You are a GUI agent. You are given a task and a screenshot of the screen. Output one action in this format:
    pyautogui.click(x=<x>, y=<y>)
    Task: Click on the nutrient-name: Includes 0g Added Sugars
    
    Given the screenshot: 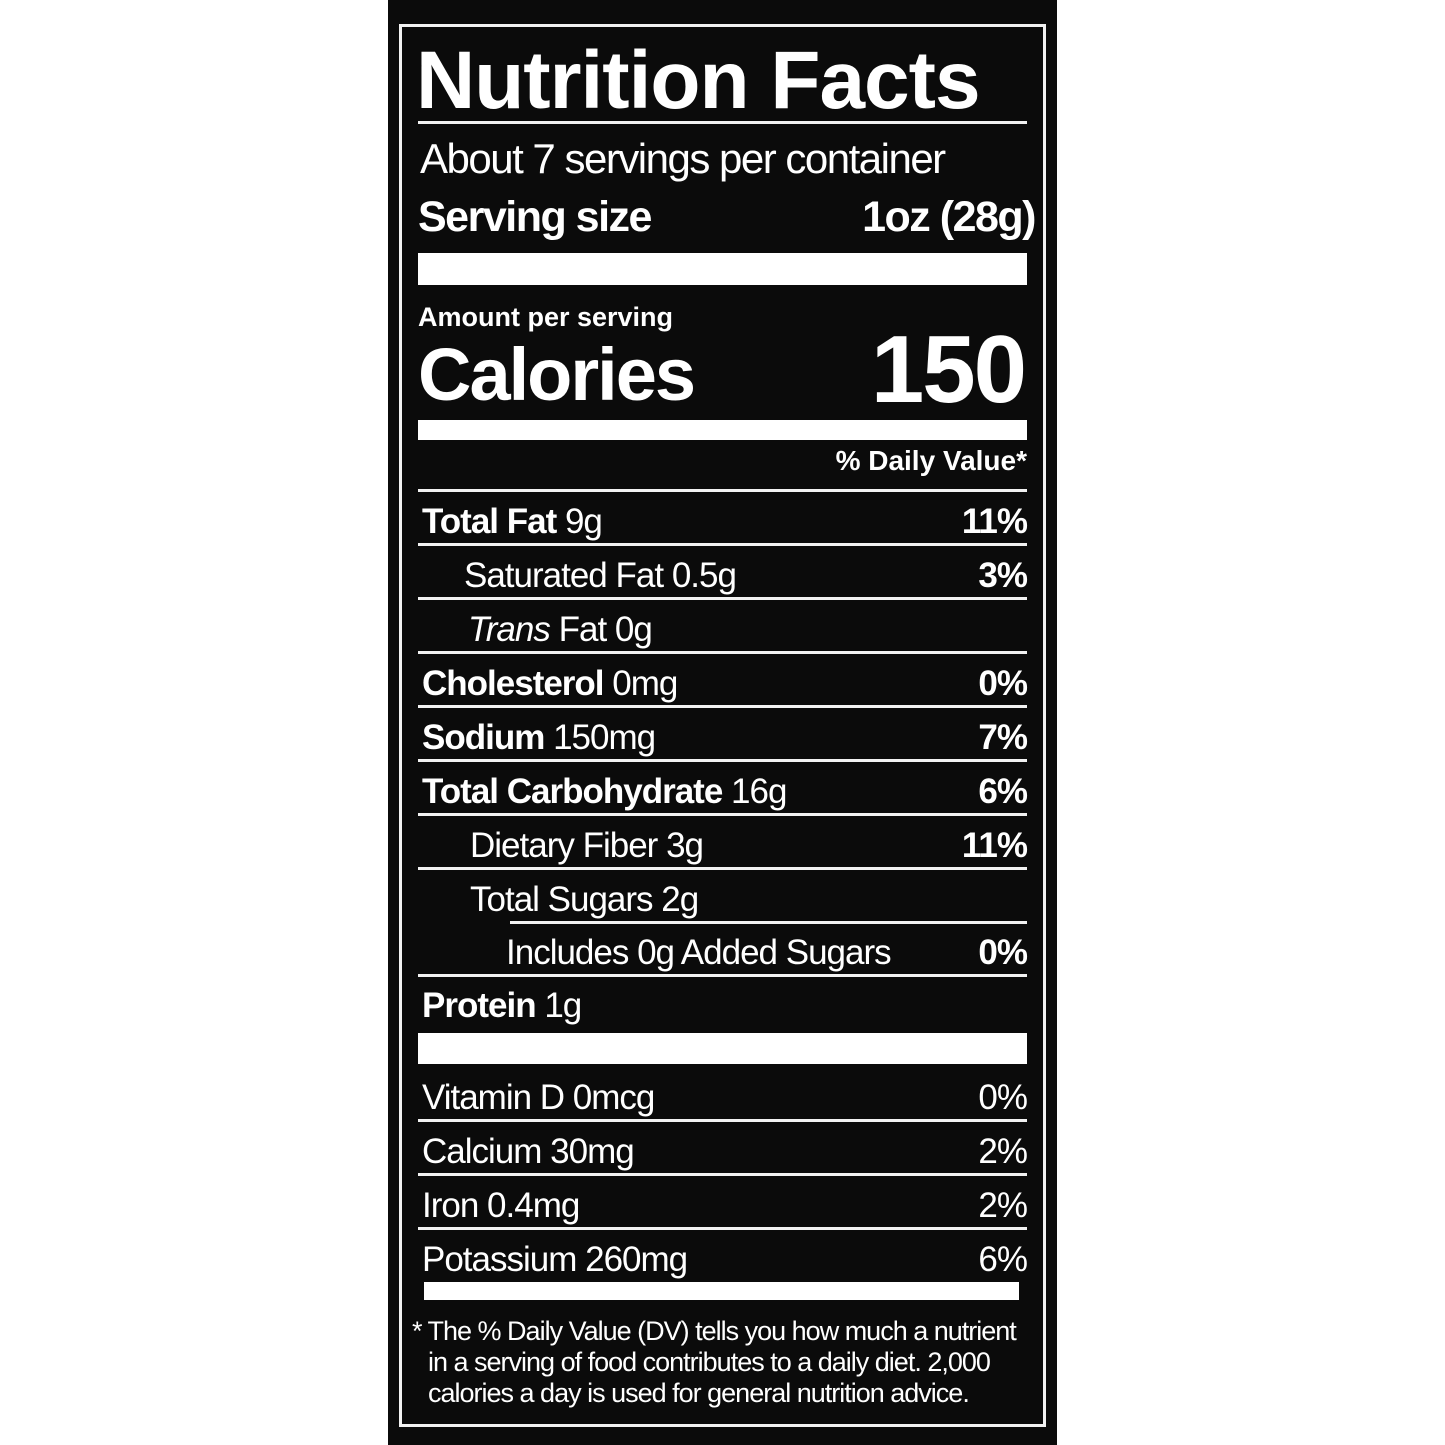 What is the action you would take?
    pyautogui.click(x=699, y=952)
    